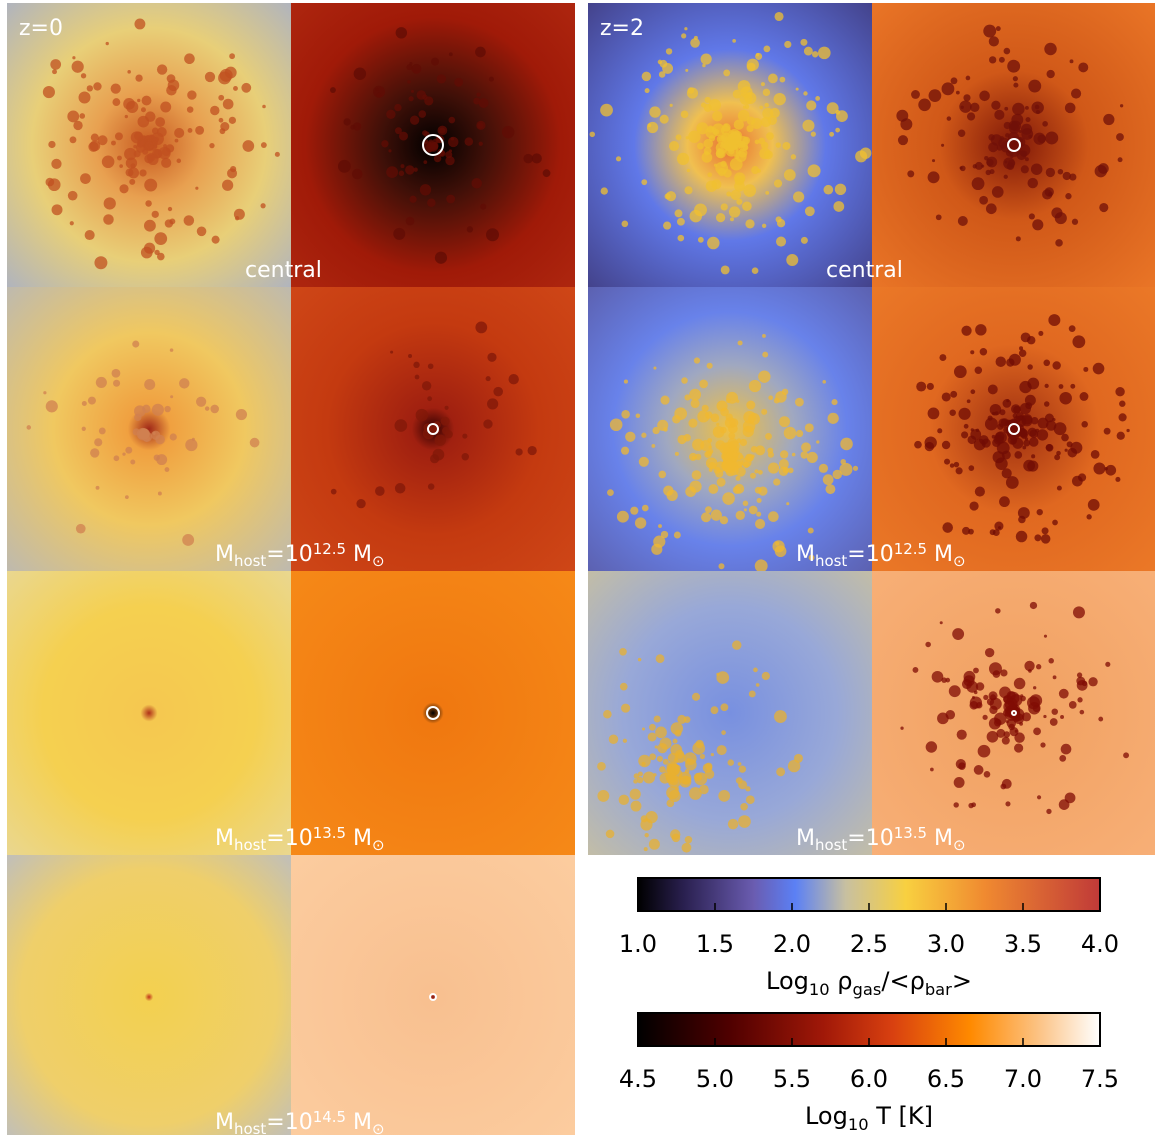 The image size is (1155, 1135). I want to click on centre-marker, so click(433, 145).